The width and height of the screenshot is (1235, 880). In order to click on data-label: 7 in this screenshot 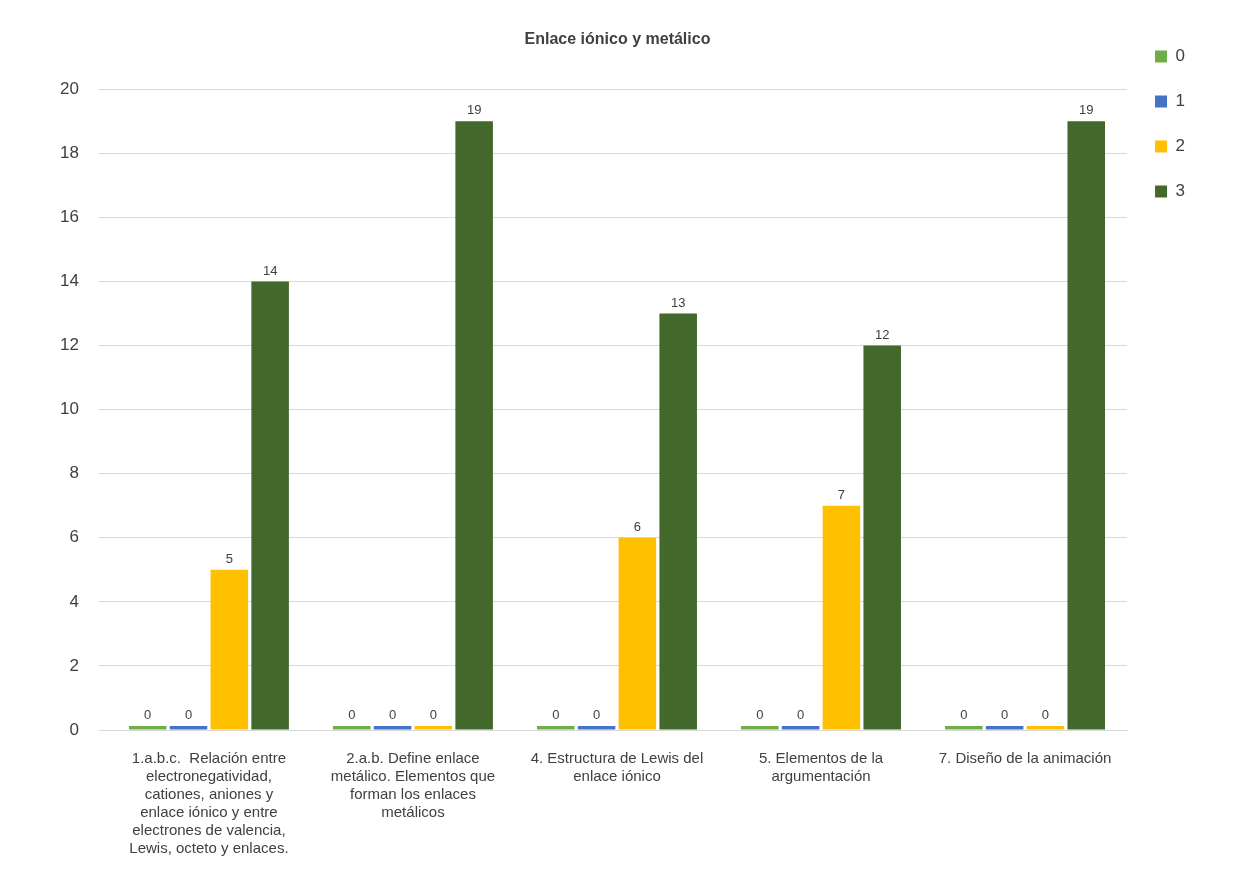, I will do `click(841, 494)`.